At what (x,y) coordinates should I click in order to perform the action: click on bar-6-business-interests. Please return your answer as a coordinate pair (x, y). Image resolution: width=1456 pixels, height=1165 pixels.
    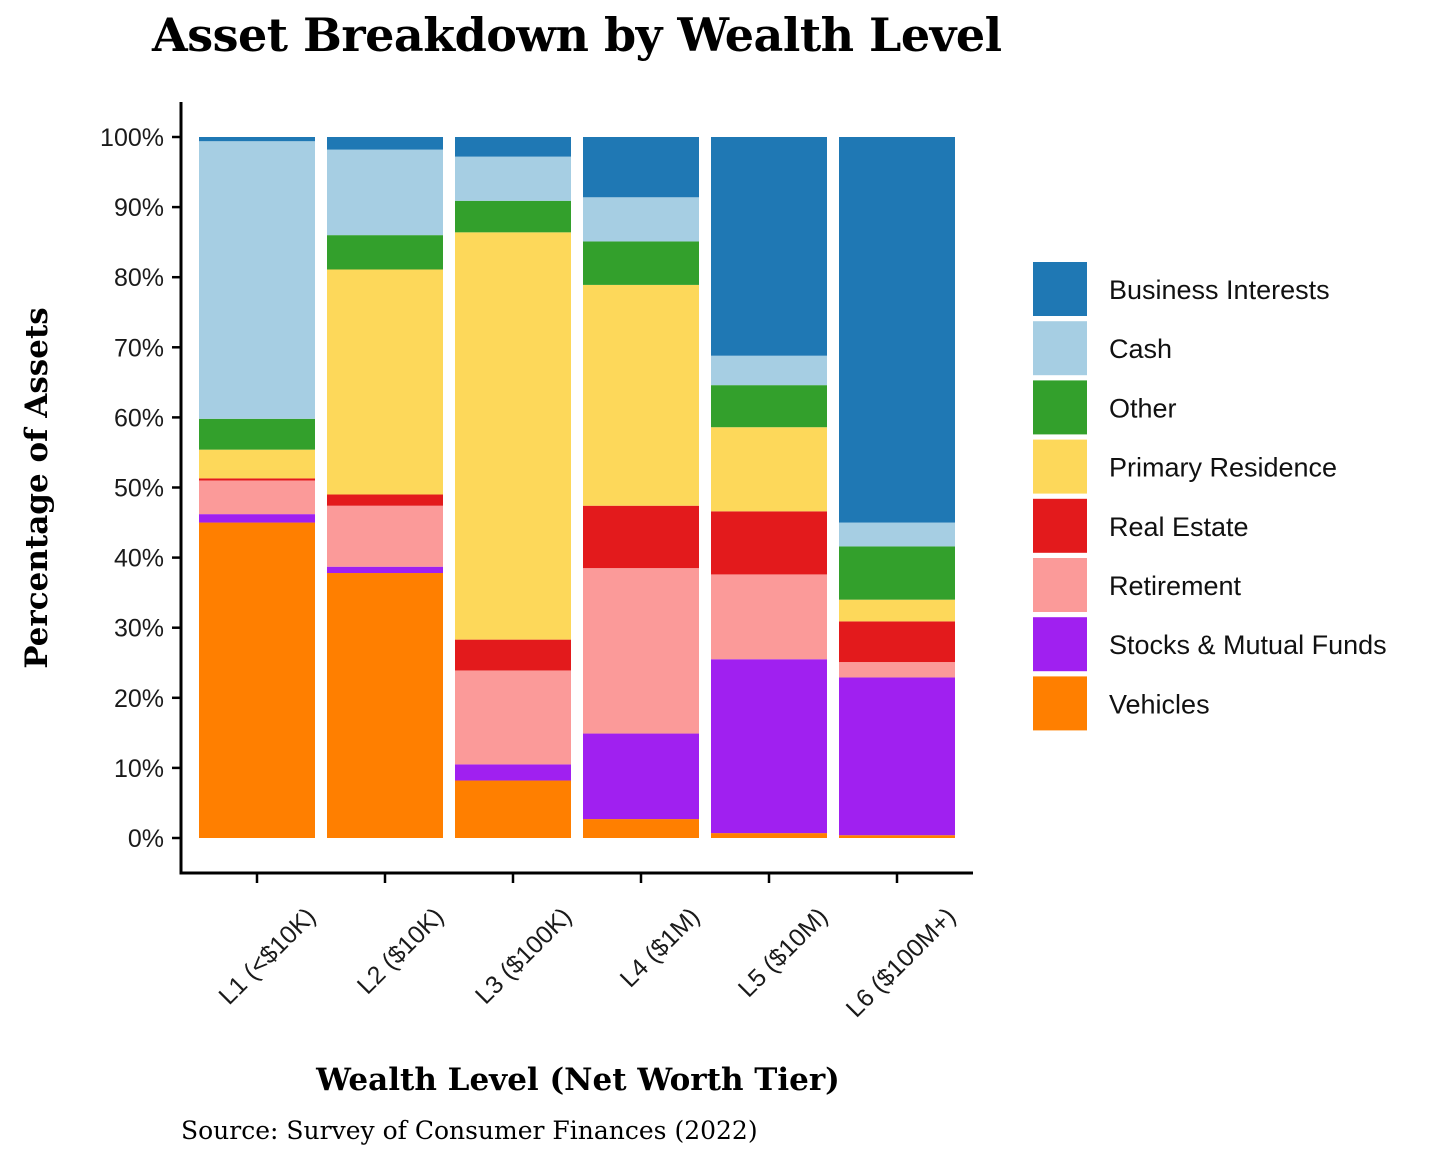
    Looking at the image, I should click on (897, 330).